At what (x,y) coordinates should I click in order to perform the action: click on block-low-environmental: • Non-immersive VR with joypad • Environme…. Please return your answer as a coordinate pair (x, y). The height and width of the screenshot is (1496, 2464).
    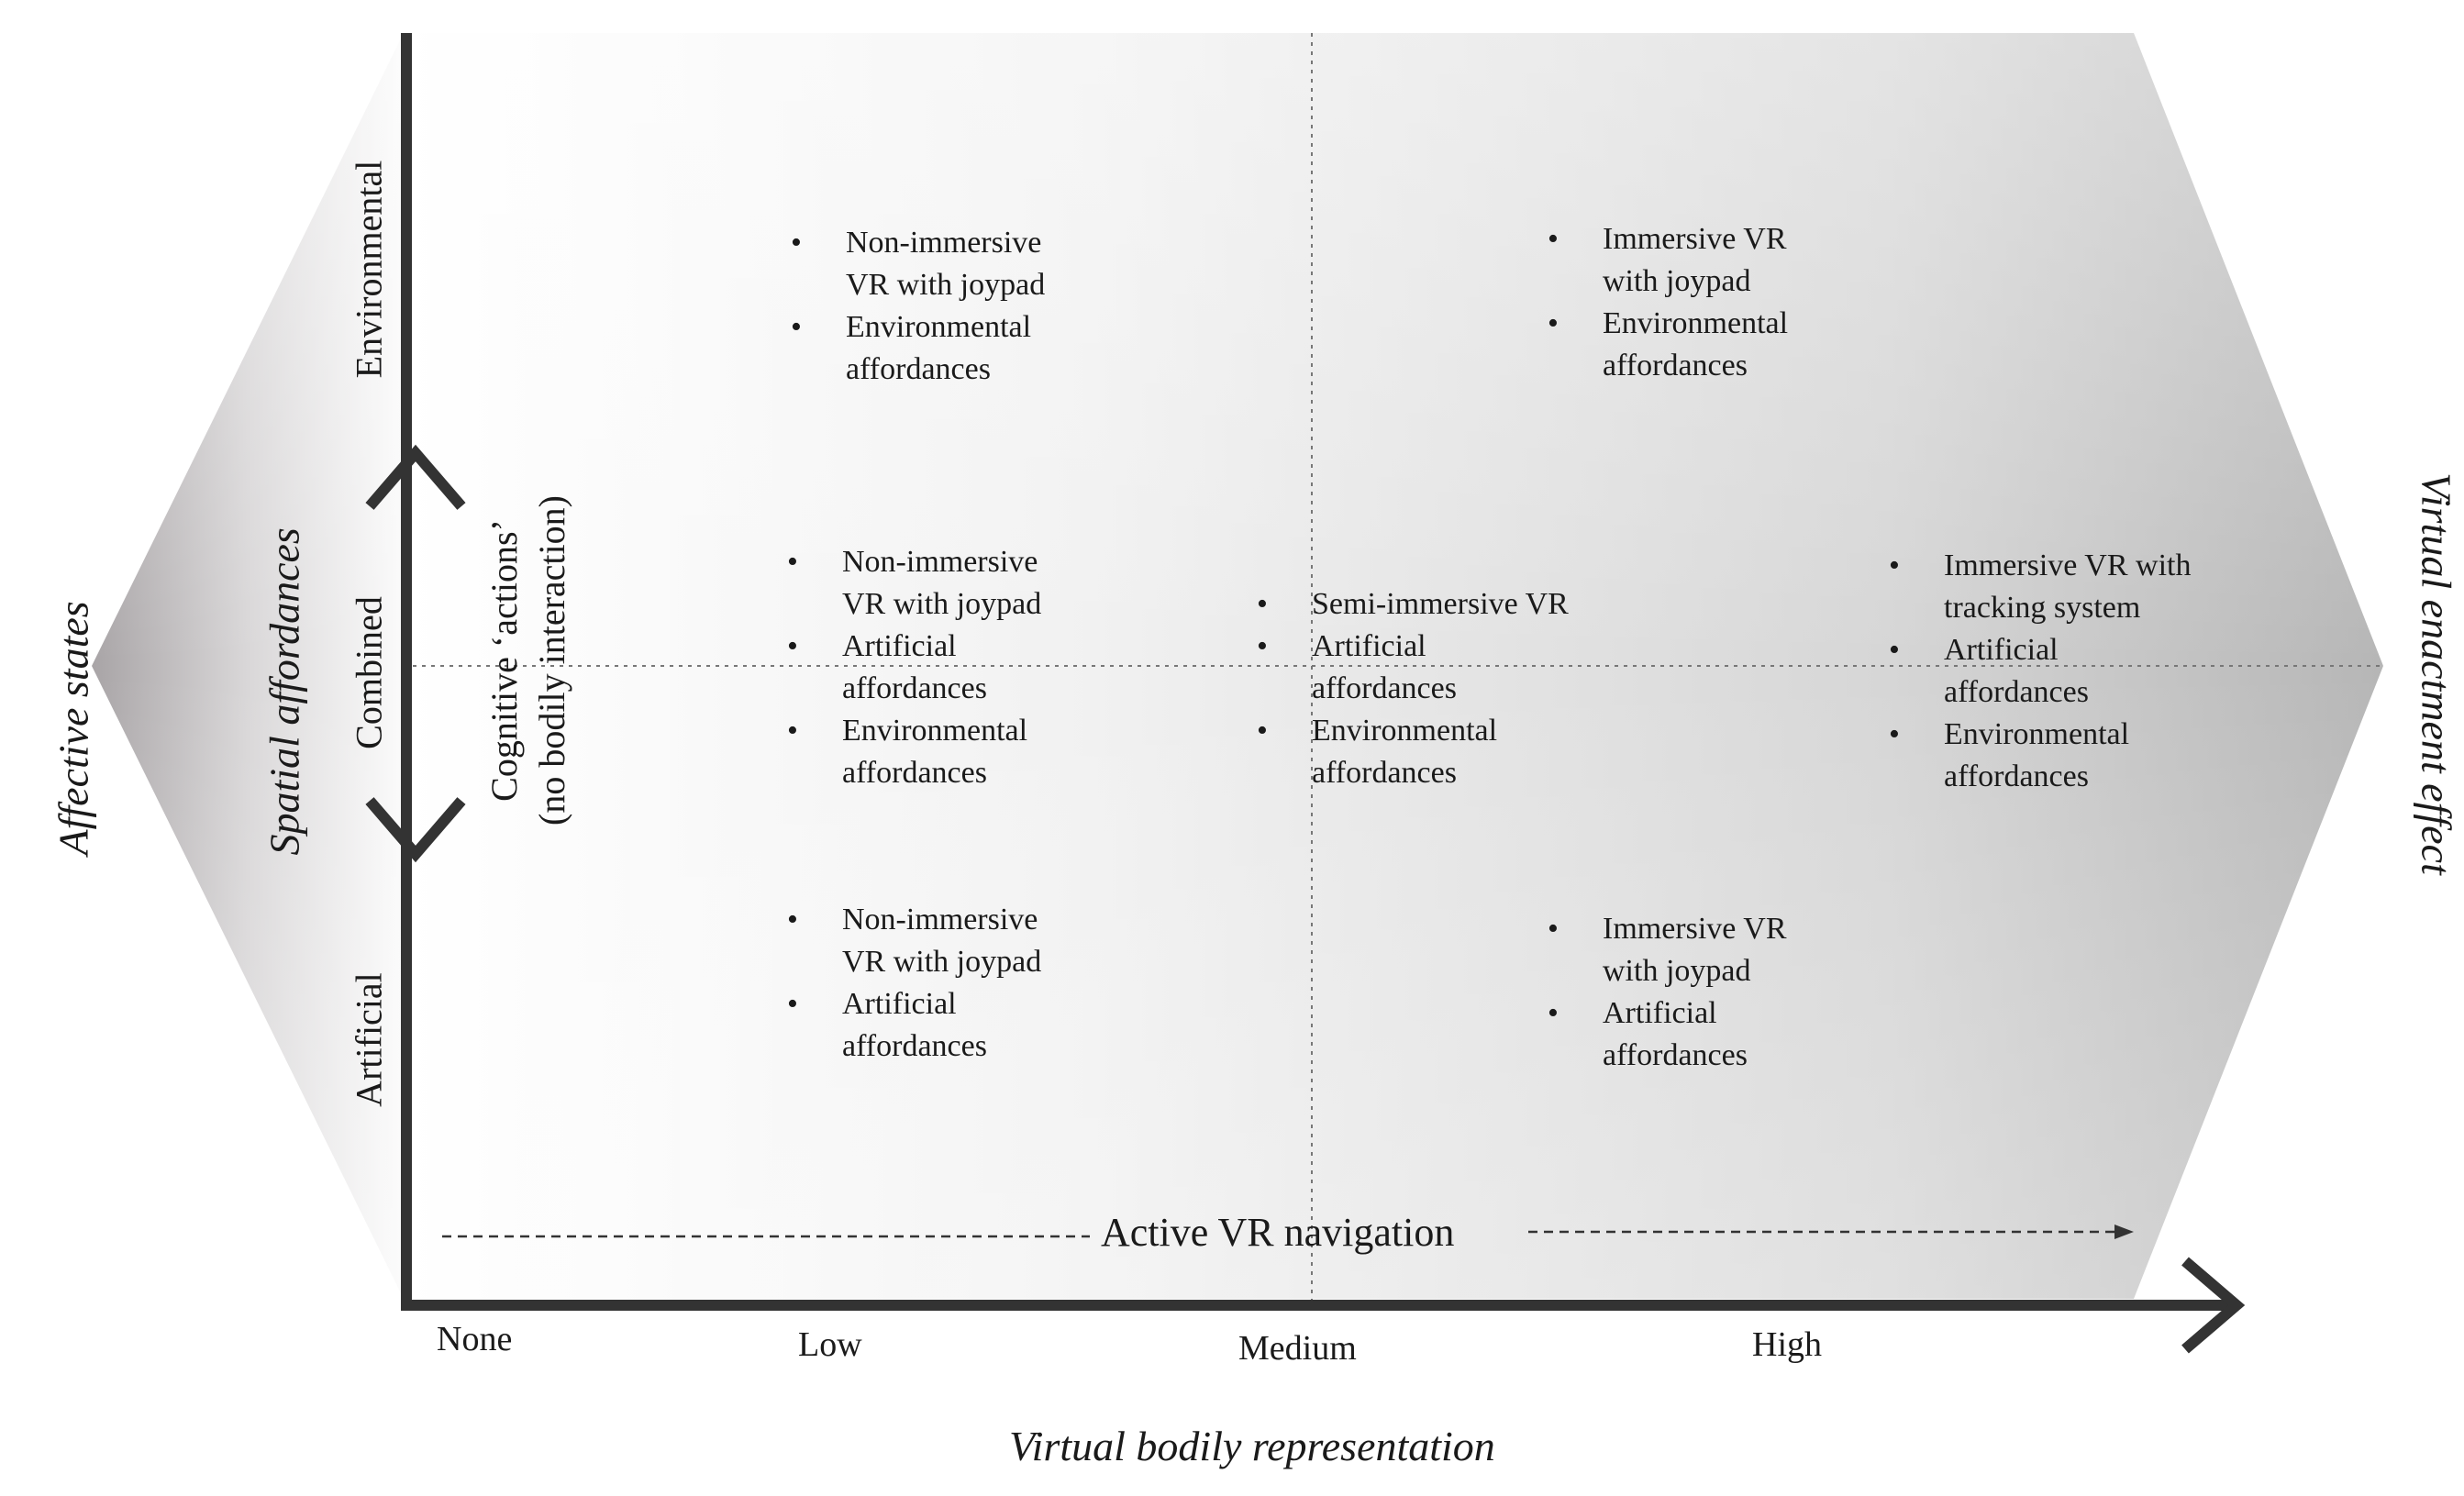
    Looking at the image, I should click on (938, 306).